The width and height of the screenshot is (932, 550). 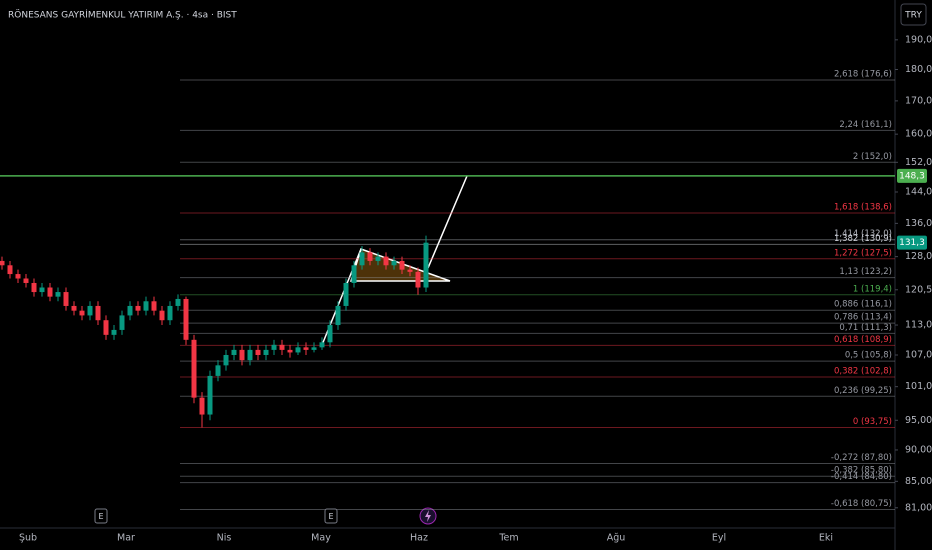 What do you see at coordinates (918, 100) in the screenshot?
I see `y-tick-label: 170,0` at bounding box center [918, 100].